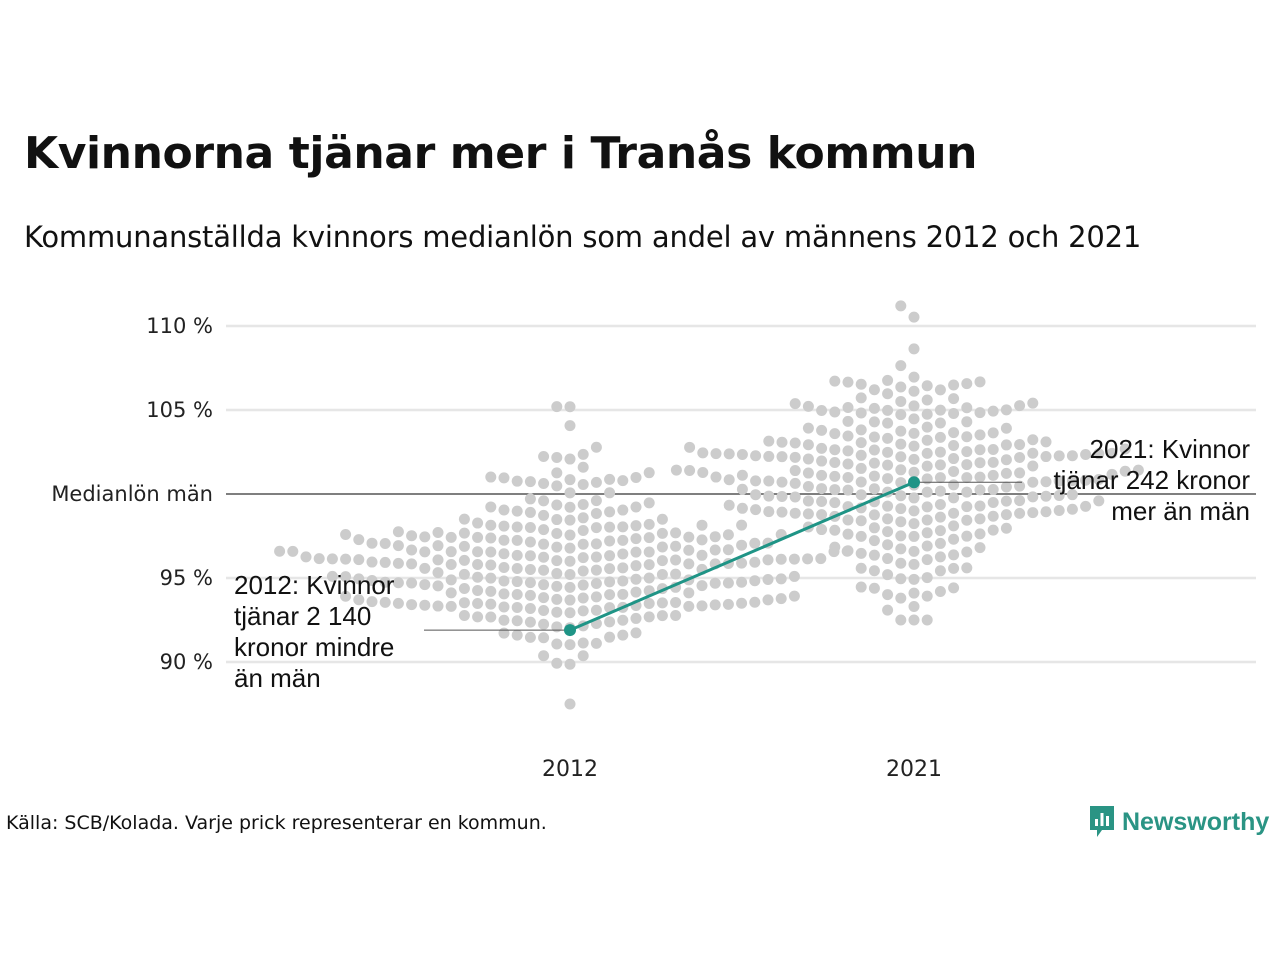 The image size is (1280, 960). Describe the element at coordinates (570, 630) in the screenshot. I see `highlight-point` at that location.